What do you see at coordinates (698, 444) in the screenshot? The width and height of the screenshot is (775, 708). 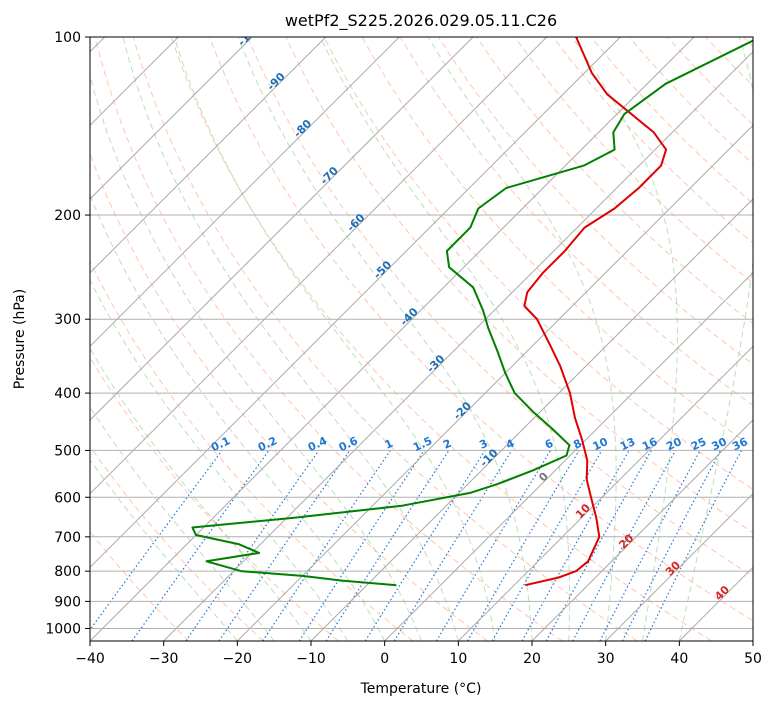 I see `mixing-ratio-label: 25` at bounding box center [698, 444].